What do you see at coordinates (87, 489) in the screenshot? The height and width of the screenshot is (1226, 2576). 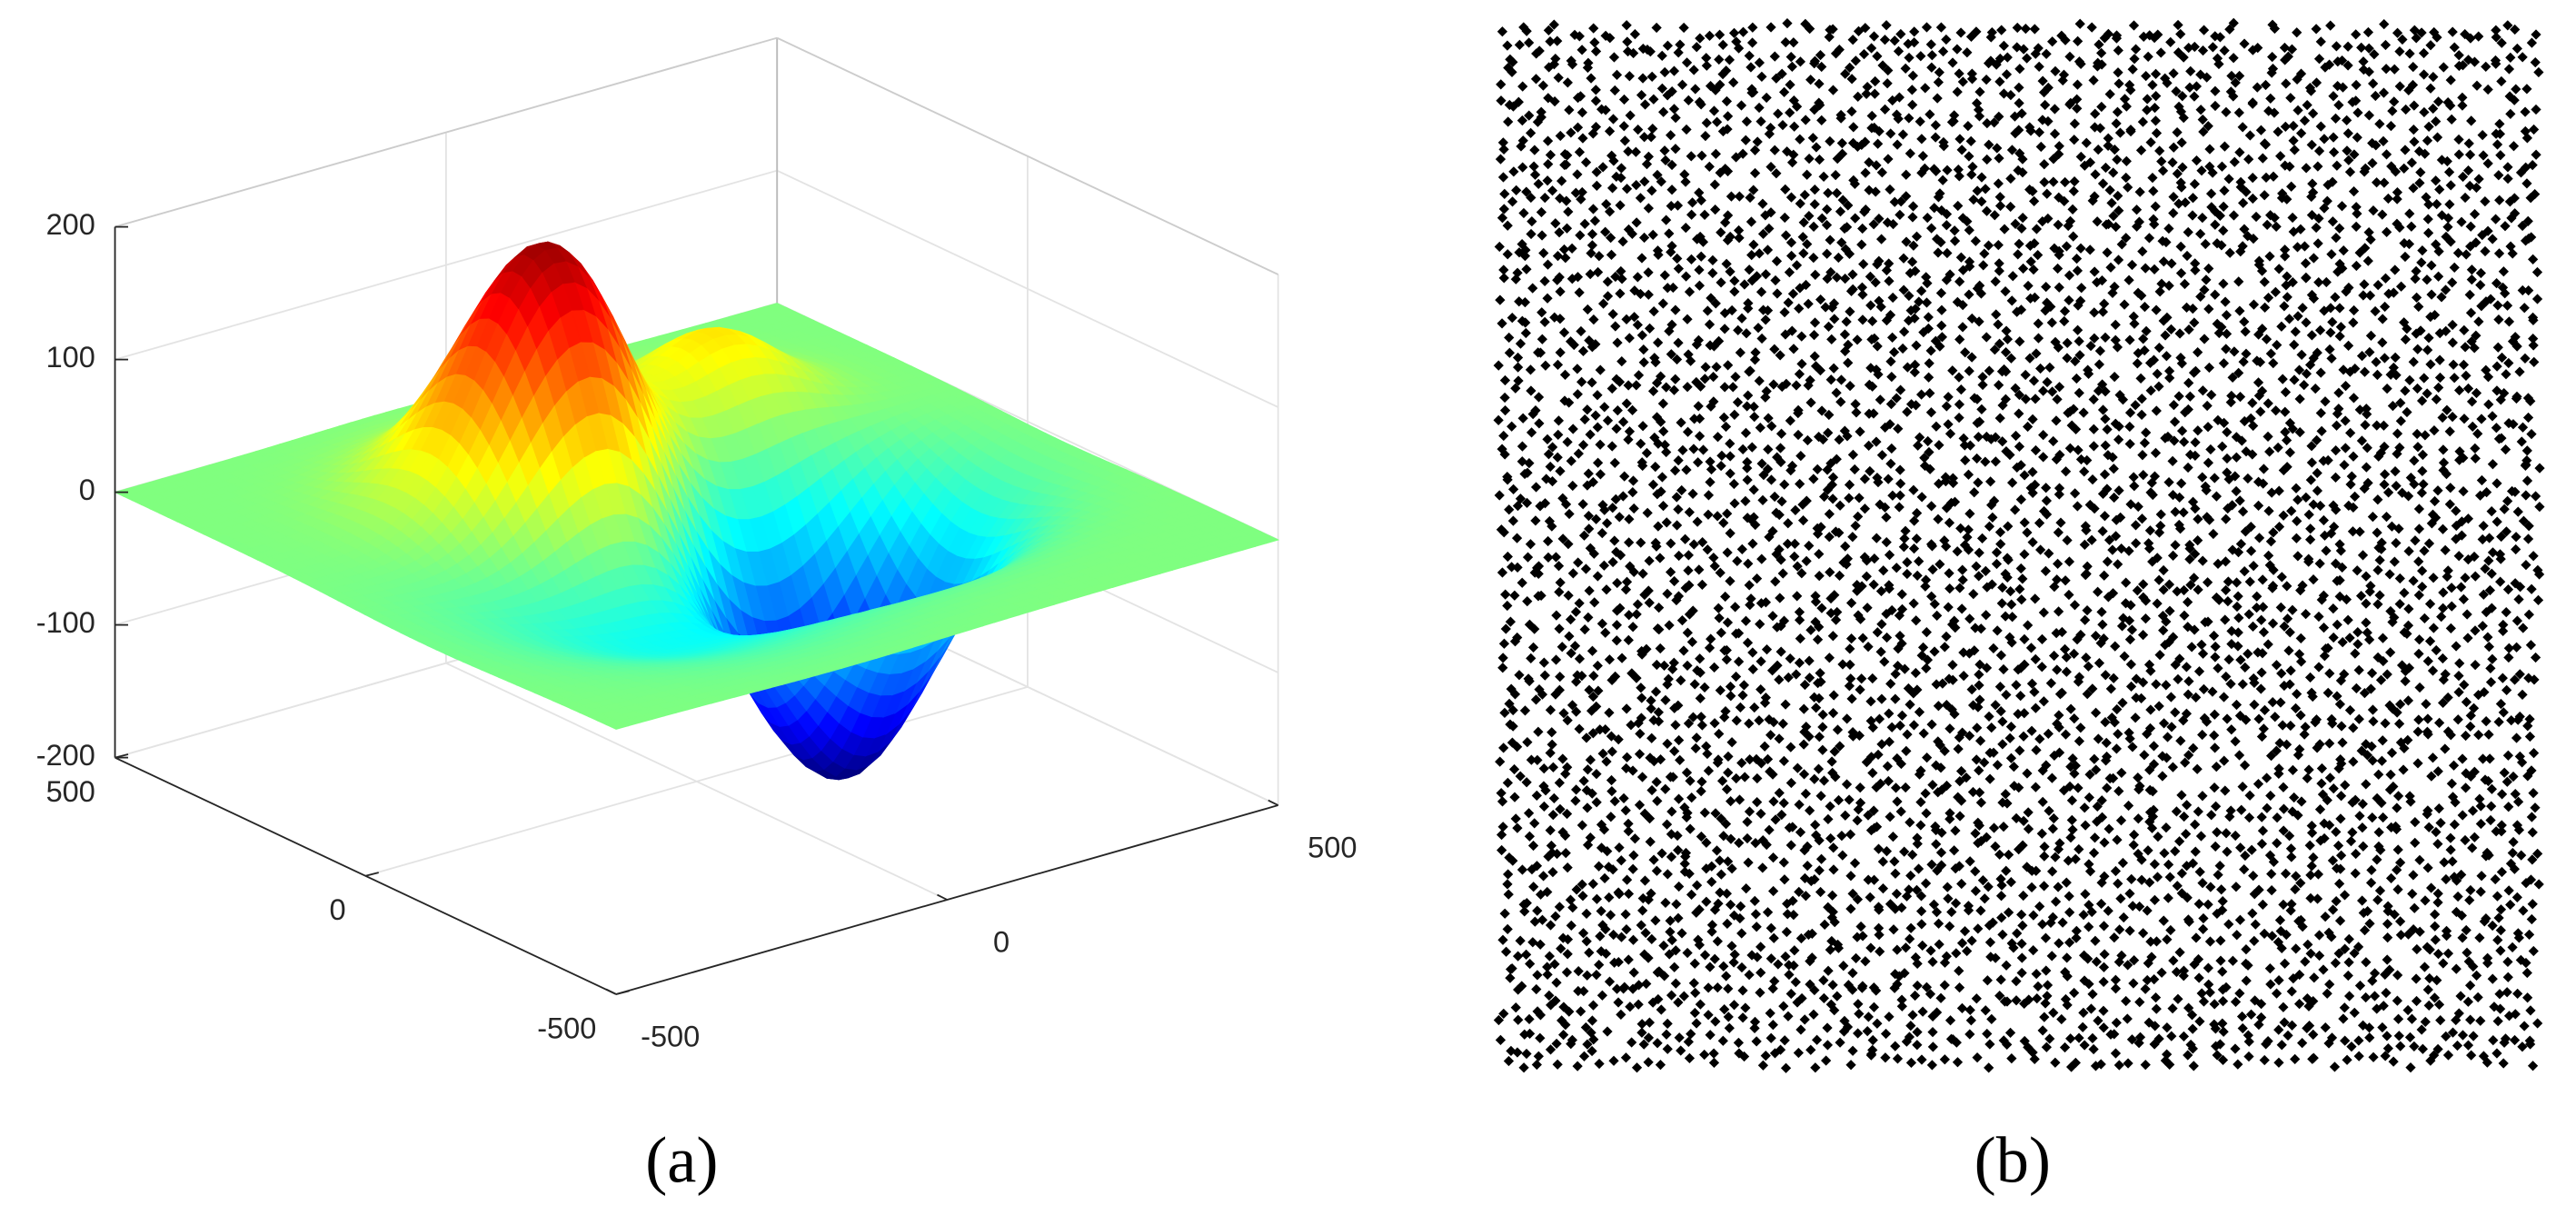 I see `z-tick-label: 0` at bounding box center [87, 489].